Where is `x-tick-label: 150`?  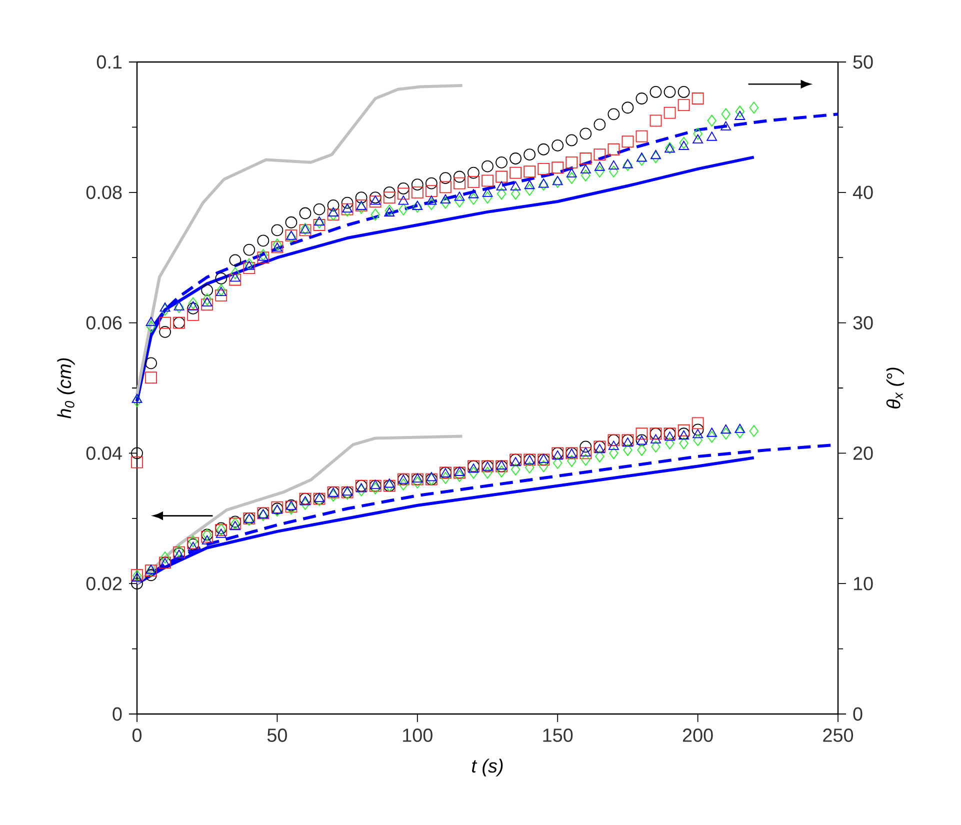 x-tick-label: 150 is located at coordinates (558, 735).